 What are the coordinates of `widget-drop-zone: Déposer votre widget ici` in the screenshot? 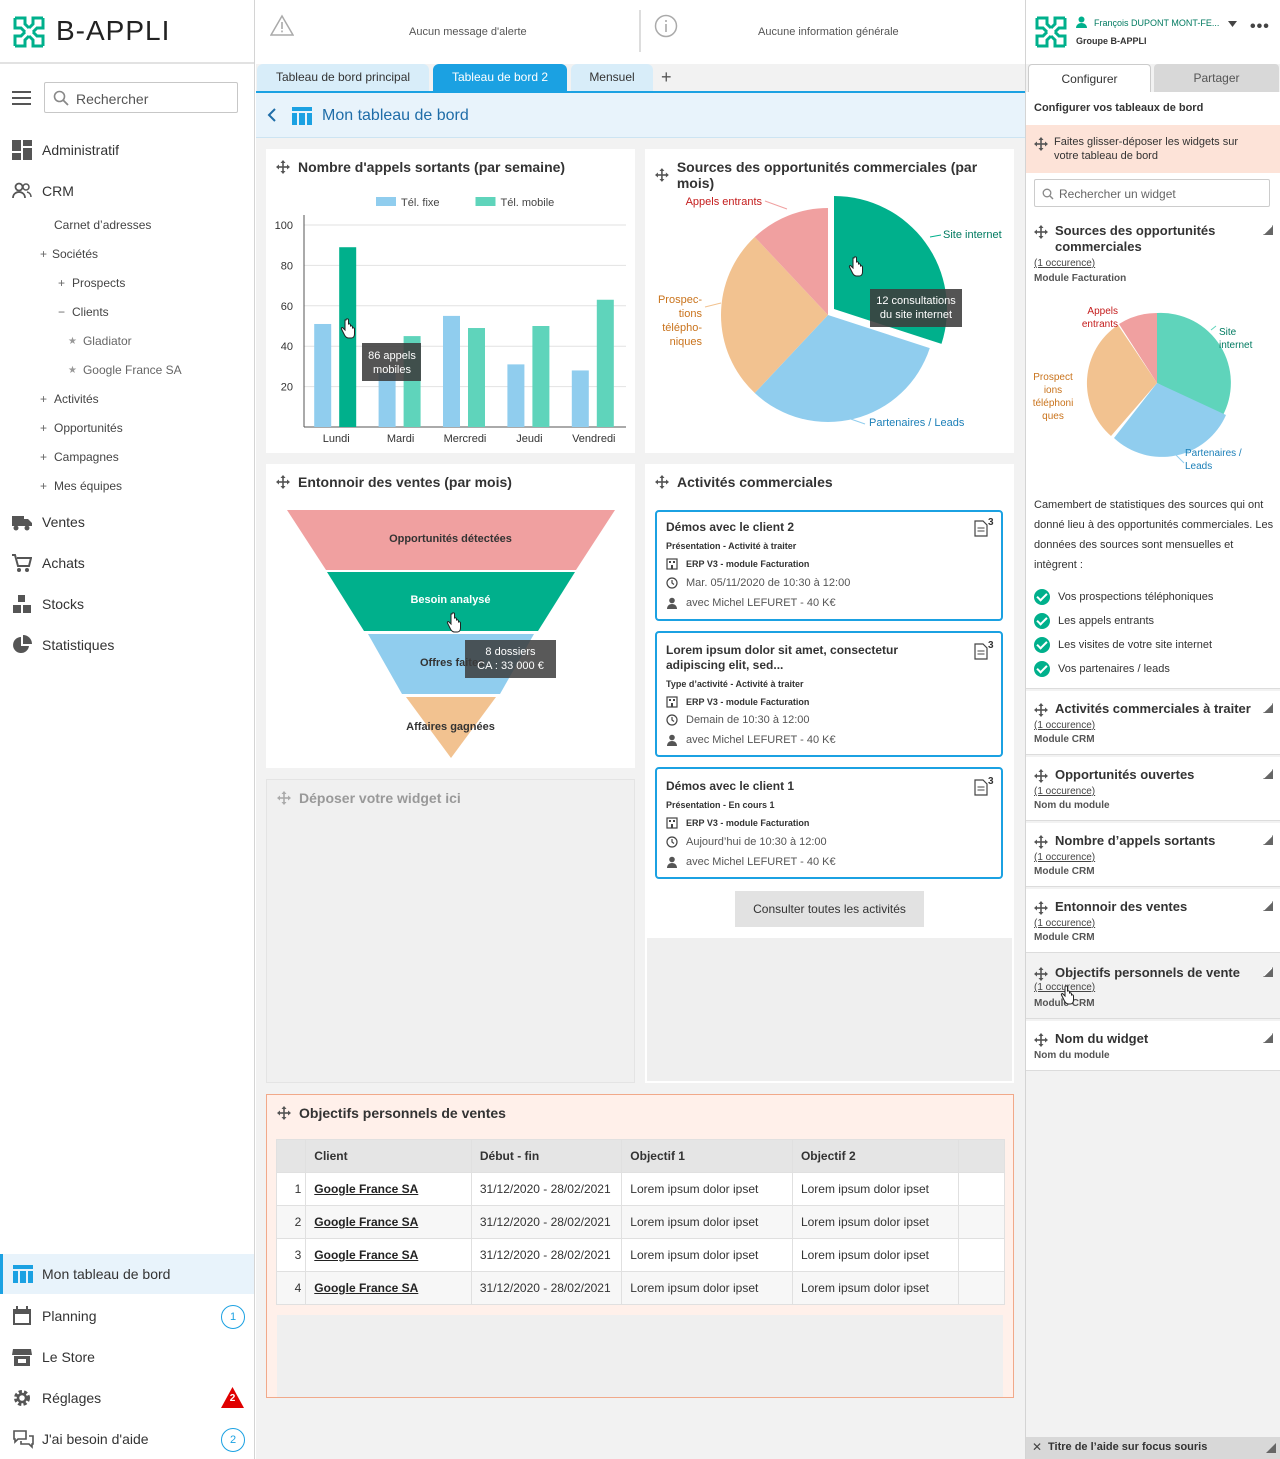 It's located at (450, 931).